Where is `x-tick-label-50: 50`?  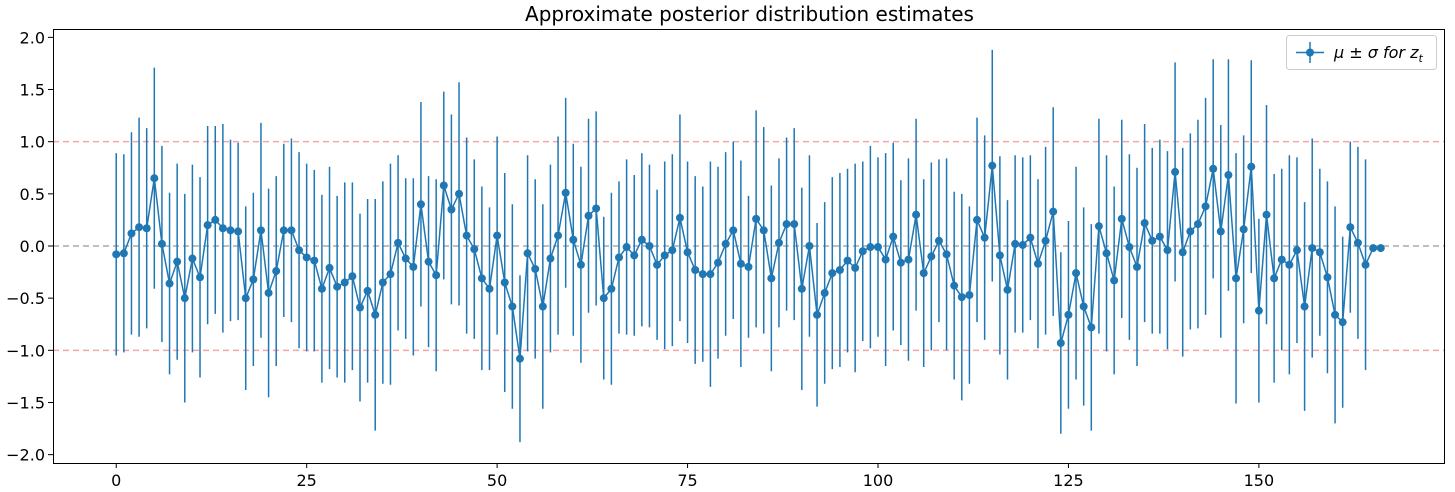 x-tick-label-50: 50 is located at coordinates (497, 480).